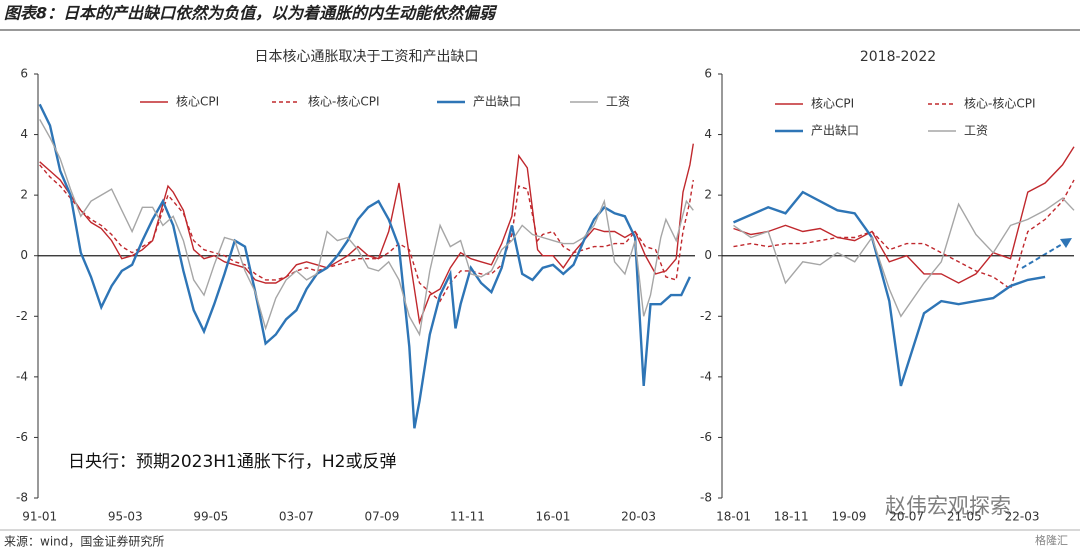 This screenshot has width=1080, height=557. Describe the element at coordinates (733, 517) in the screenshot. I see `x-tick-label: 18-01` at that location.